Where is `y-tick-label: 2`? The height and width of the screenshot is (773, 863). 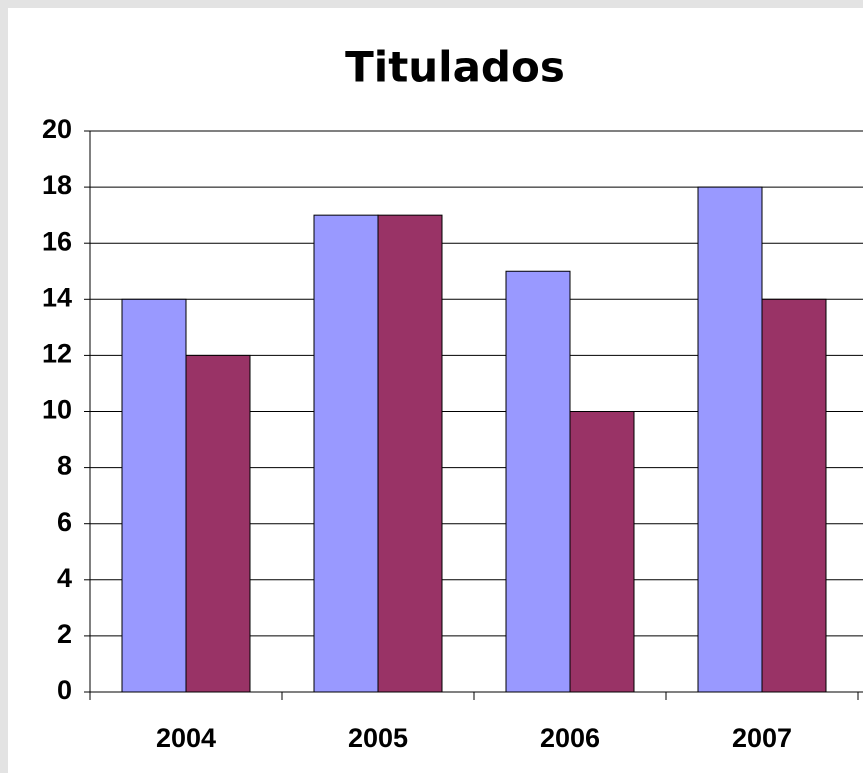 y-tick-label: 2 is located at coordinates (64, 634).